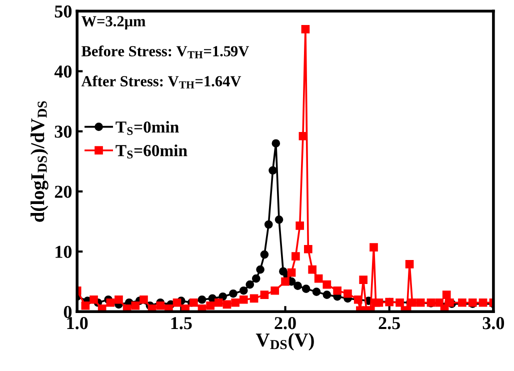  I want to click on y-tick-label: 50, so click(63, 11).